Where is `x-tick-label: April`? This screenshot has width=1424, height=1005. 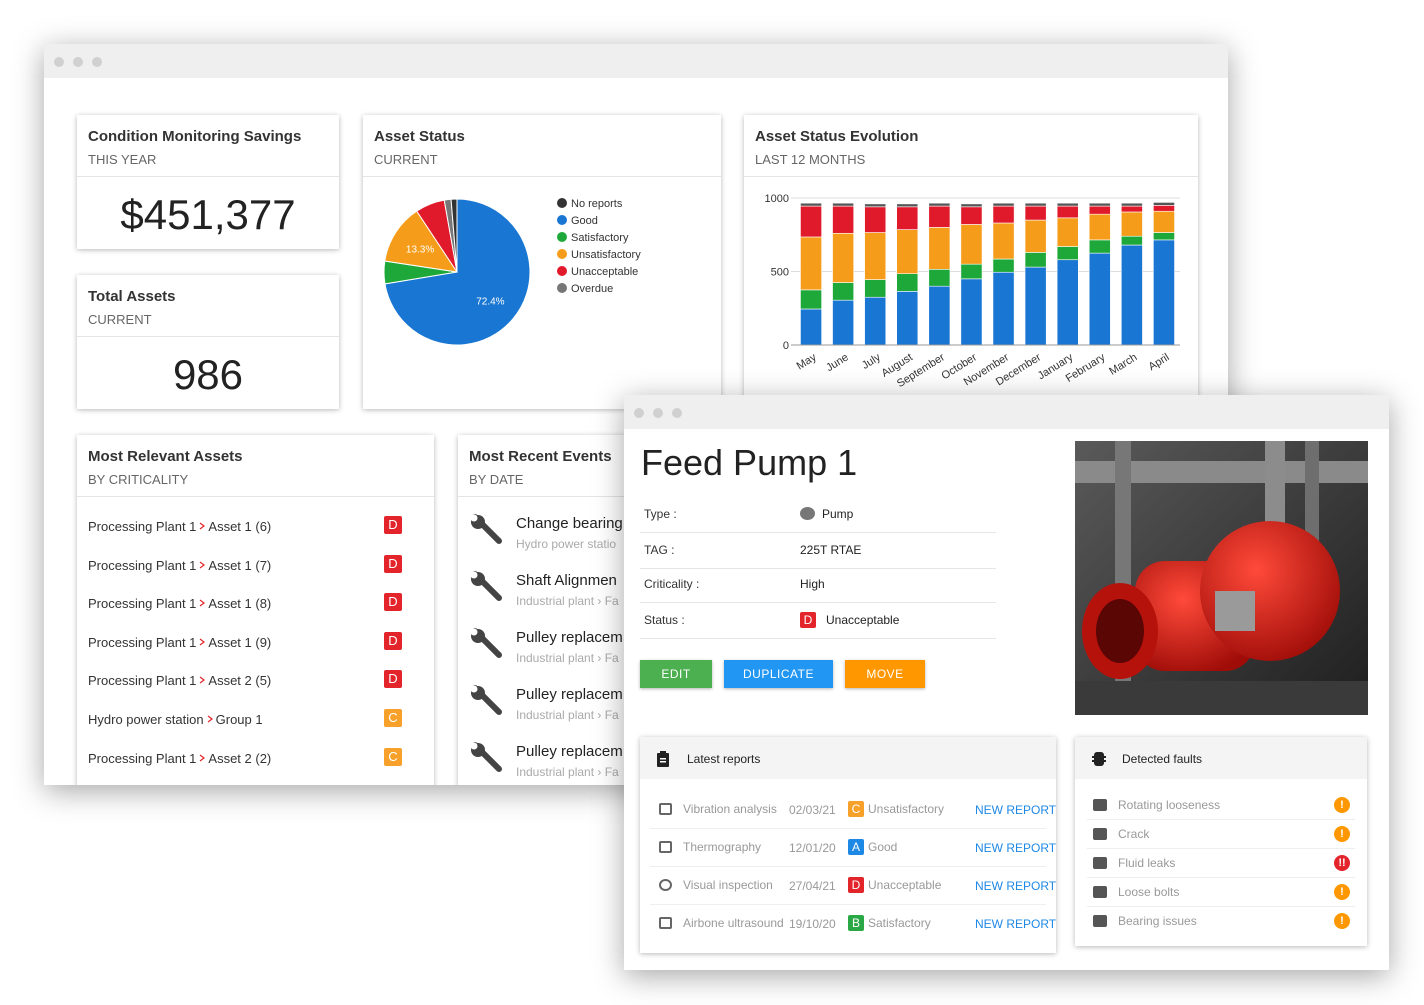
x-tick-label: April is located at coordinates (1159, 362).